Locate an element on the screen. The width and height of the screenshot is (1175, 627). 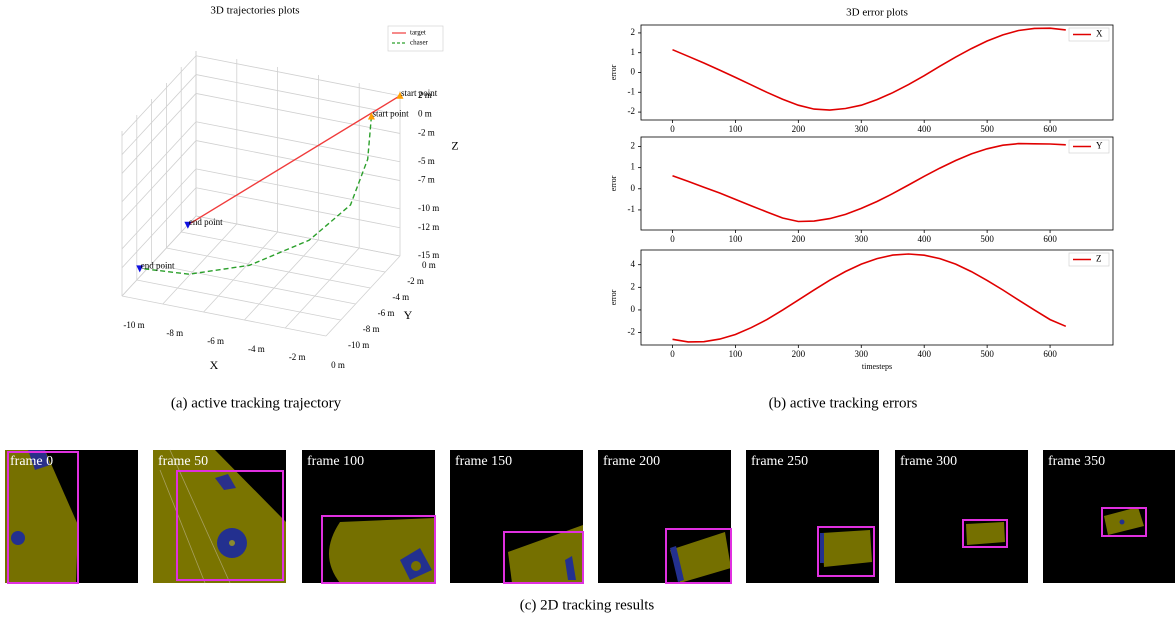
frame-label: frame 100 is located at coordinates (335, 461).